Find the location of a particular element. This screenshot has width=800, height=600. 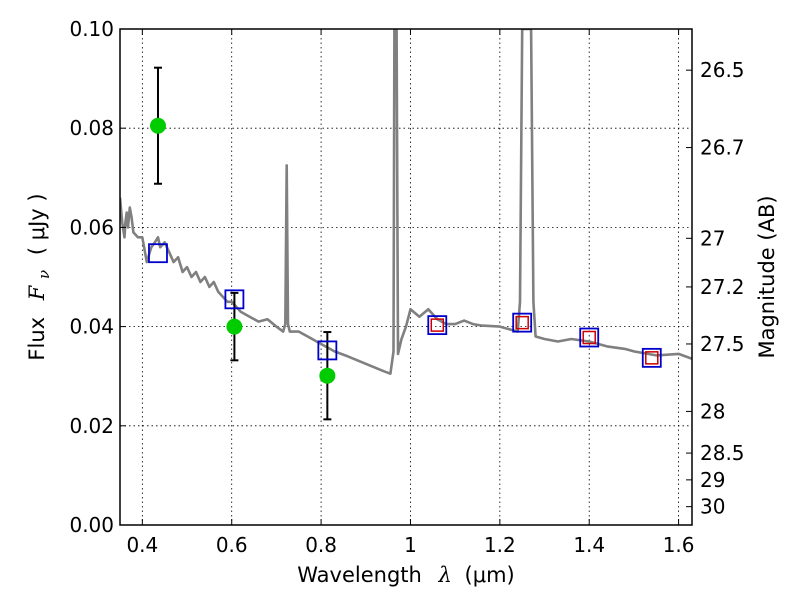

x-tick-label: 0.6 is located at coordinates (232, 545).